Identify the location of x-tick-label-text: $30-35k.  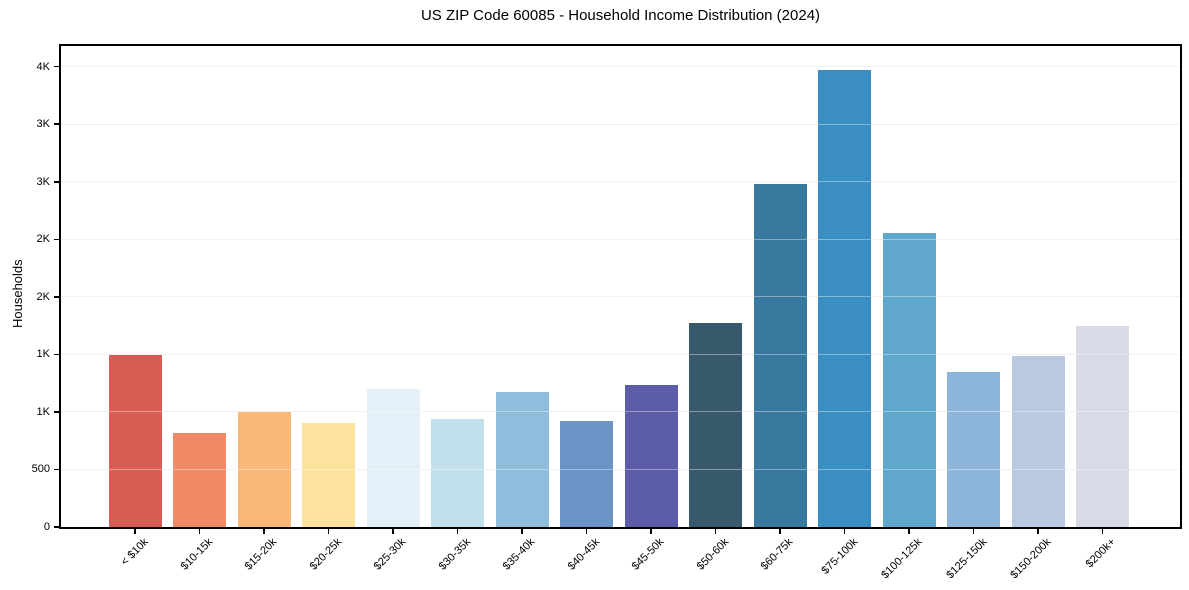
(454, 554).